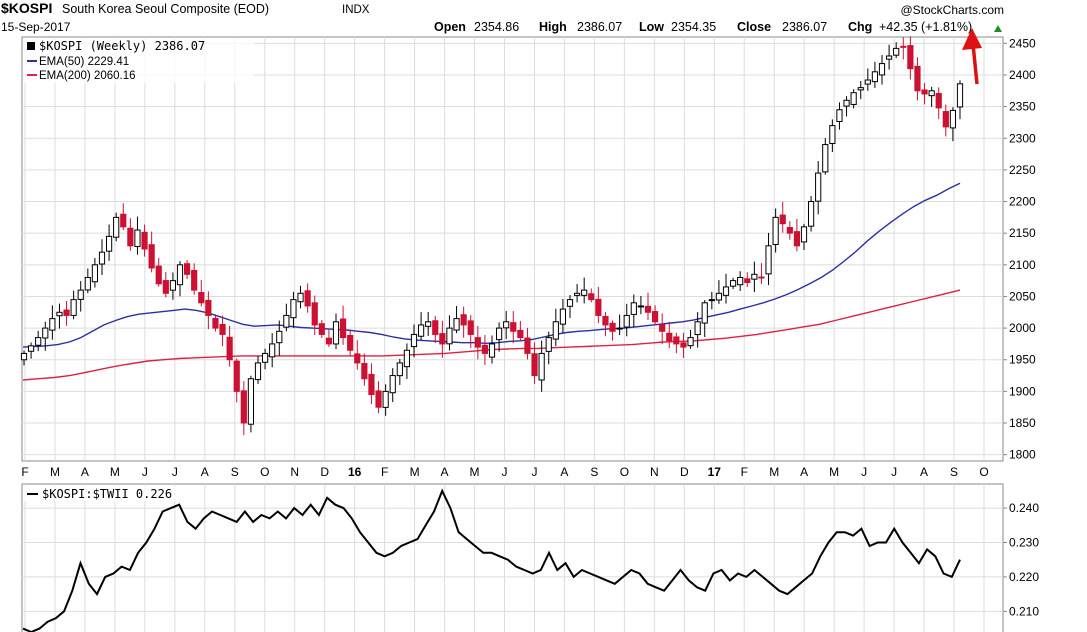  I want to click on annotation-arrow, so click(972, 56).